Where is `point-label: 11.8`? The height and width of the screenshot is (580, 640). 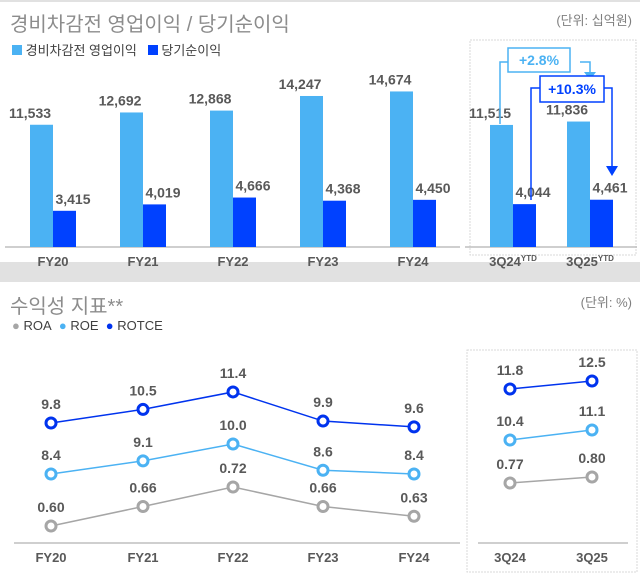
point-label: 11.8 is located at coordinates (510, 370).